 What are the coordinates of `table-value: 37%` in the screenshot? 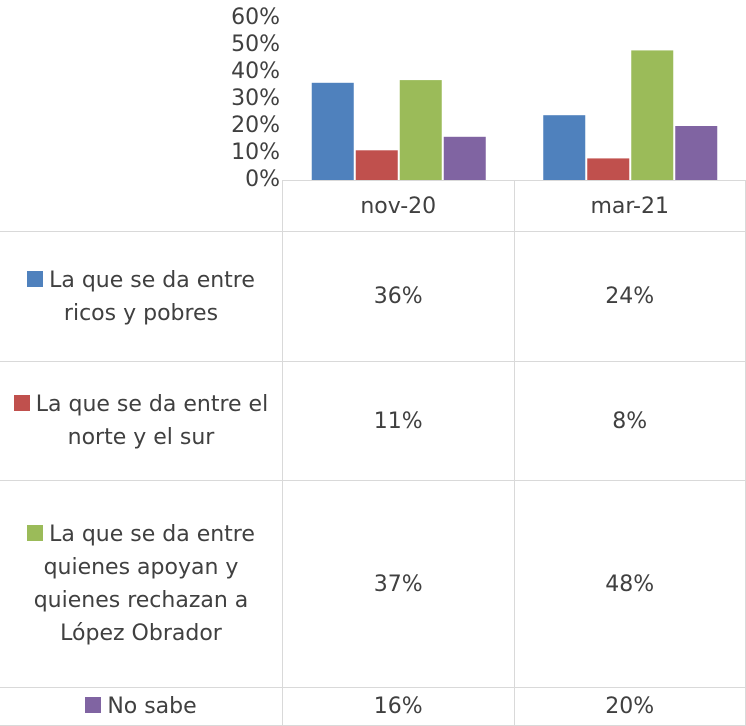 It's located at (399, 584).